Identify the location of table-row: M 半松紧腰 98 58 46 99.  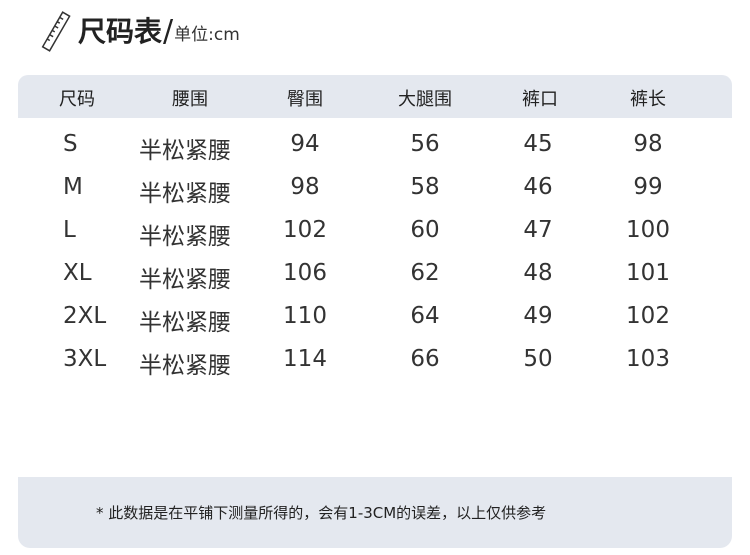
(375, 194).